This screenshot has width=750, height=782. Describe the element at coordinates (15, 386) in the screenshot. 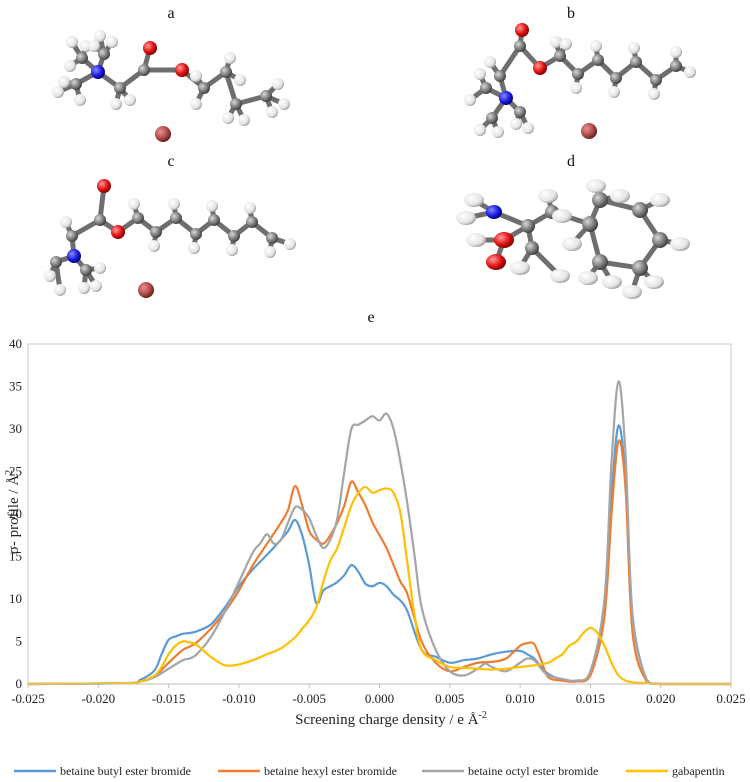

I see `y-tick-label: 35` at that location.